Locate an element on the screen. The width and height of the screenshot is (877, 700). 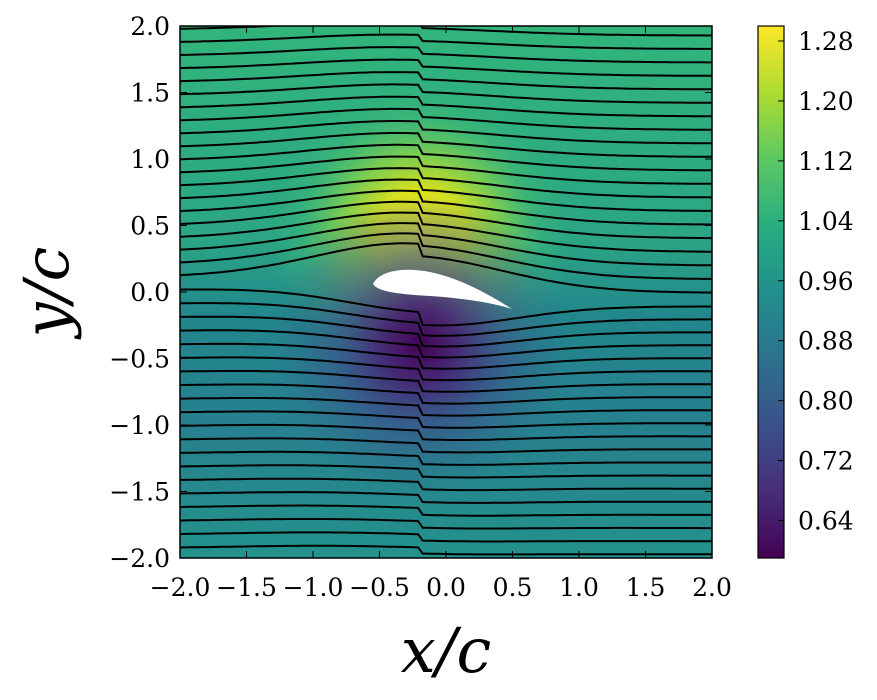
colorbar-tick-label: 1.12 is located at coordinates (826, 161).